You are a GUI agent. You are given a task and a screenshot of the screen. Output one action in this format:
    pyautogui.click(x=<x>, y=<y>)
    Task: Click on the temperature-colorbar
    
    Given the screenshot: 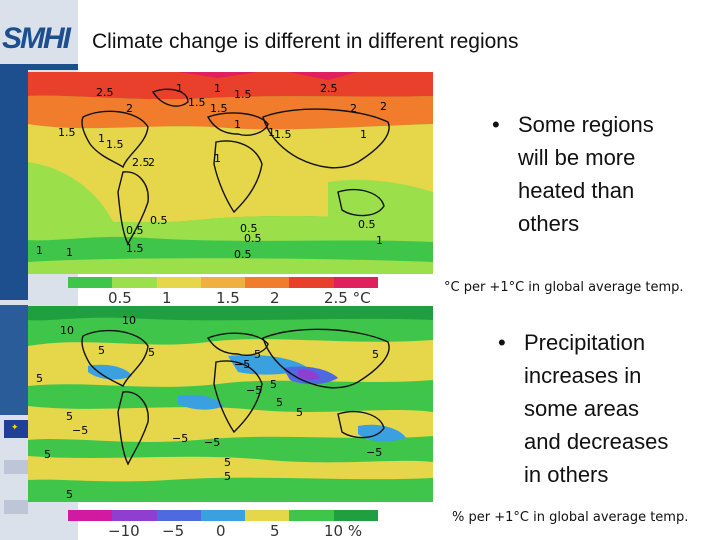 What is the action you would take?
    pyautogui.click(x=223, y=282)
    